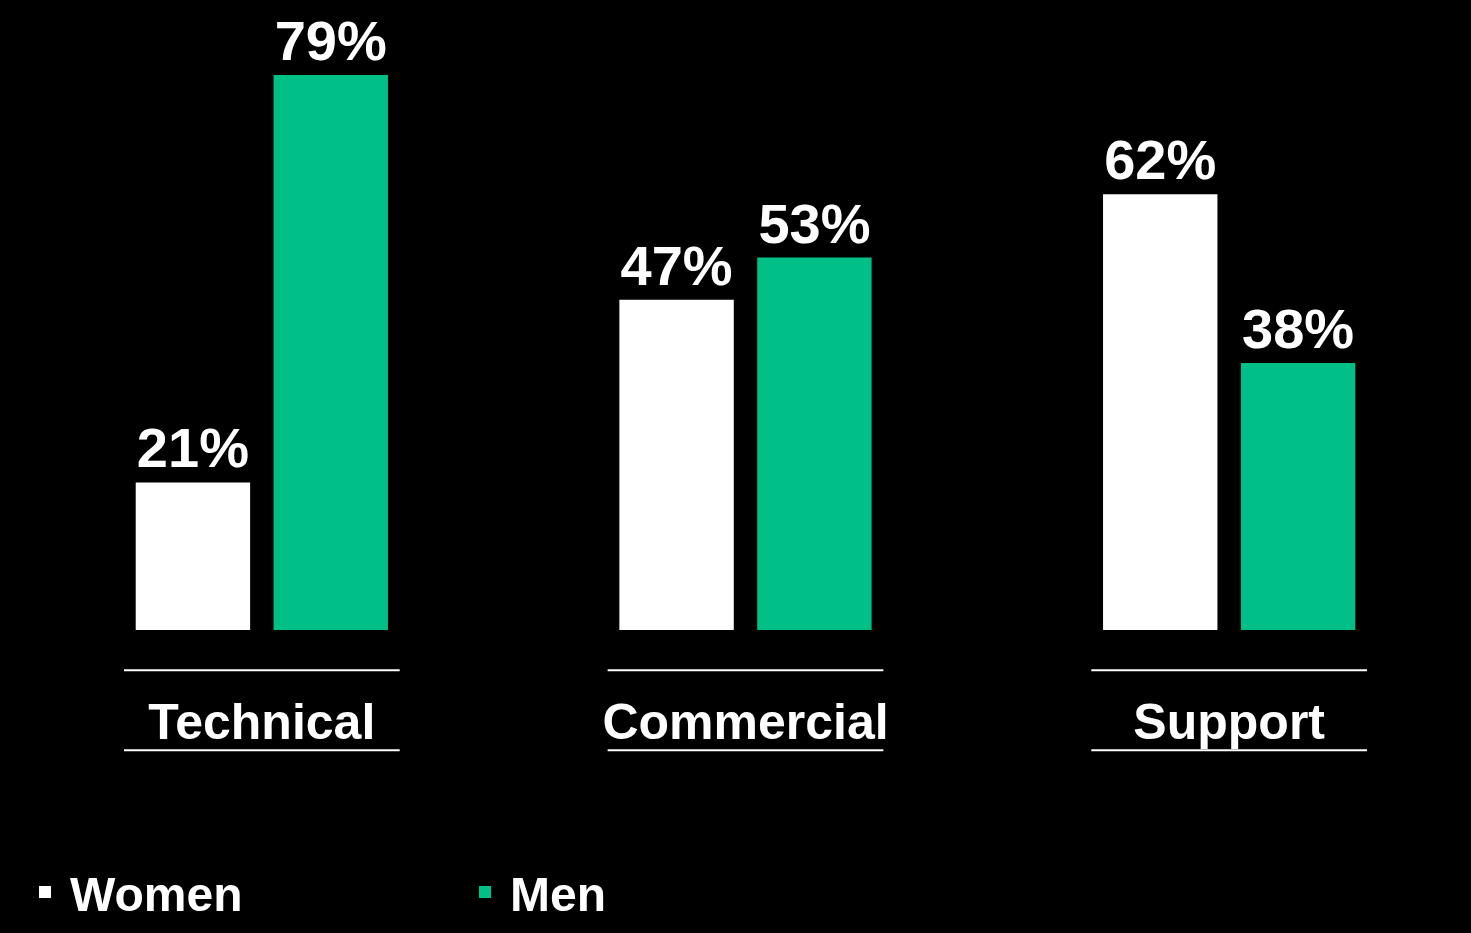 This screenshot has height=933, width=1471. I want to click on data-label: 62%, so click(1160, 160).